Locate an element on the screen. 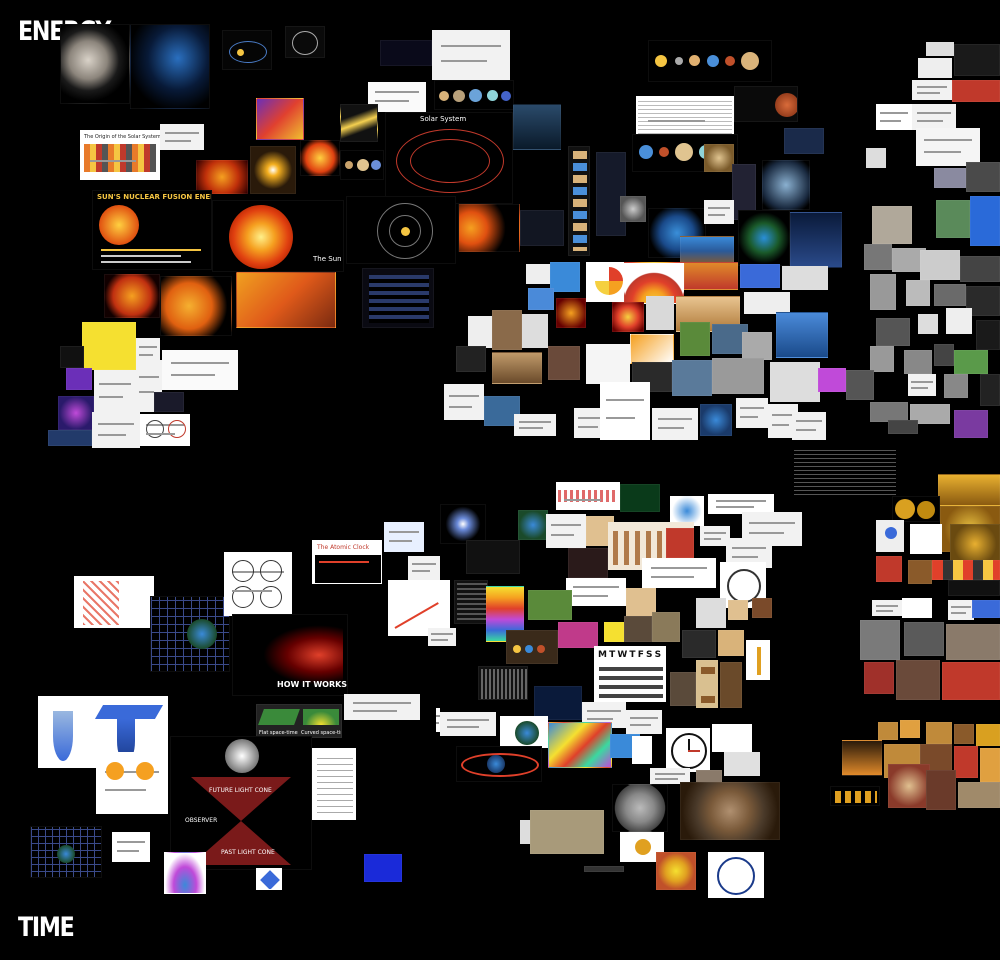 This screenshot has width=1000, height=960. earth-layers is located at coordinates (608, 282).